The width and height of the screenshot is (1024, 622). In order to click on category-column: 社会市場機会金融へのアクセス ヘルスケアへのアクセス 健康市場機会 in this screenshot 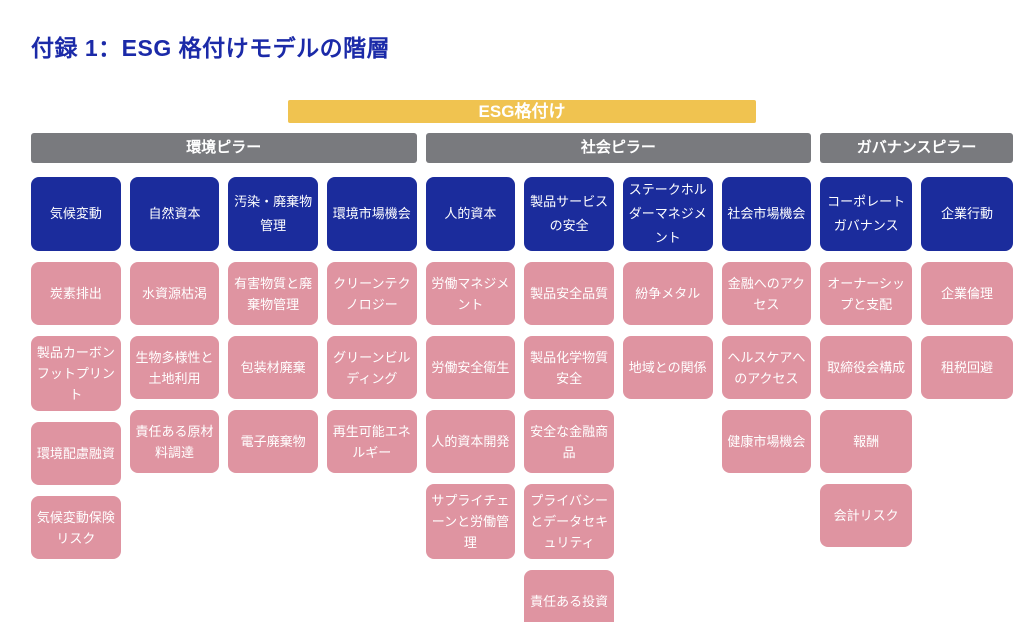, I will do `click(766, 399)`.